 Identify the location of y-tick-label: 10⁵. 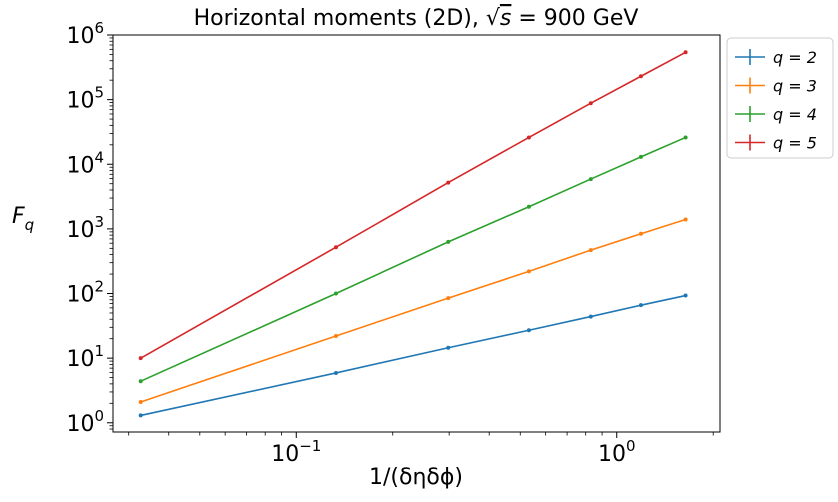
(85, 99).